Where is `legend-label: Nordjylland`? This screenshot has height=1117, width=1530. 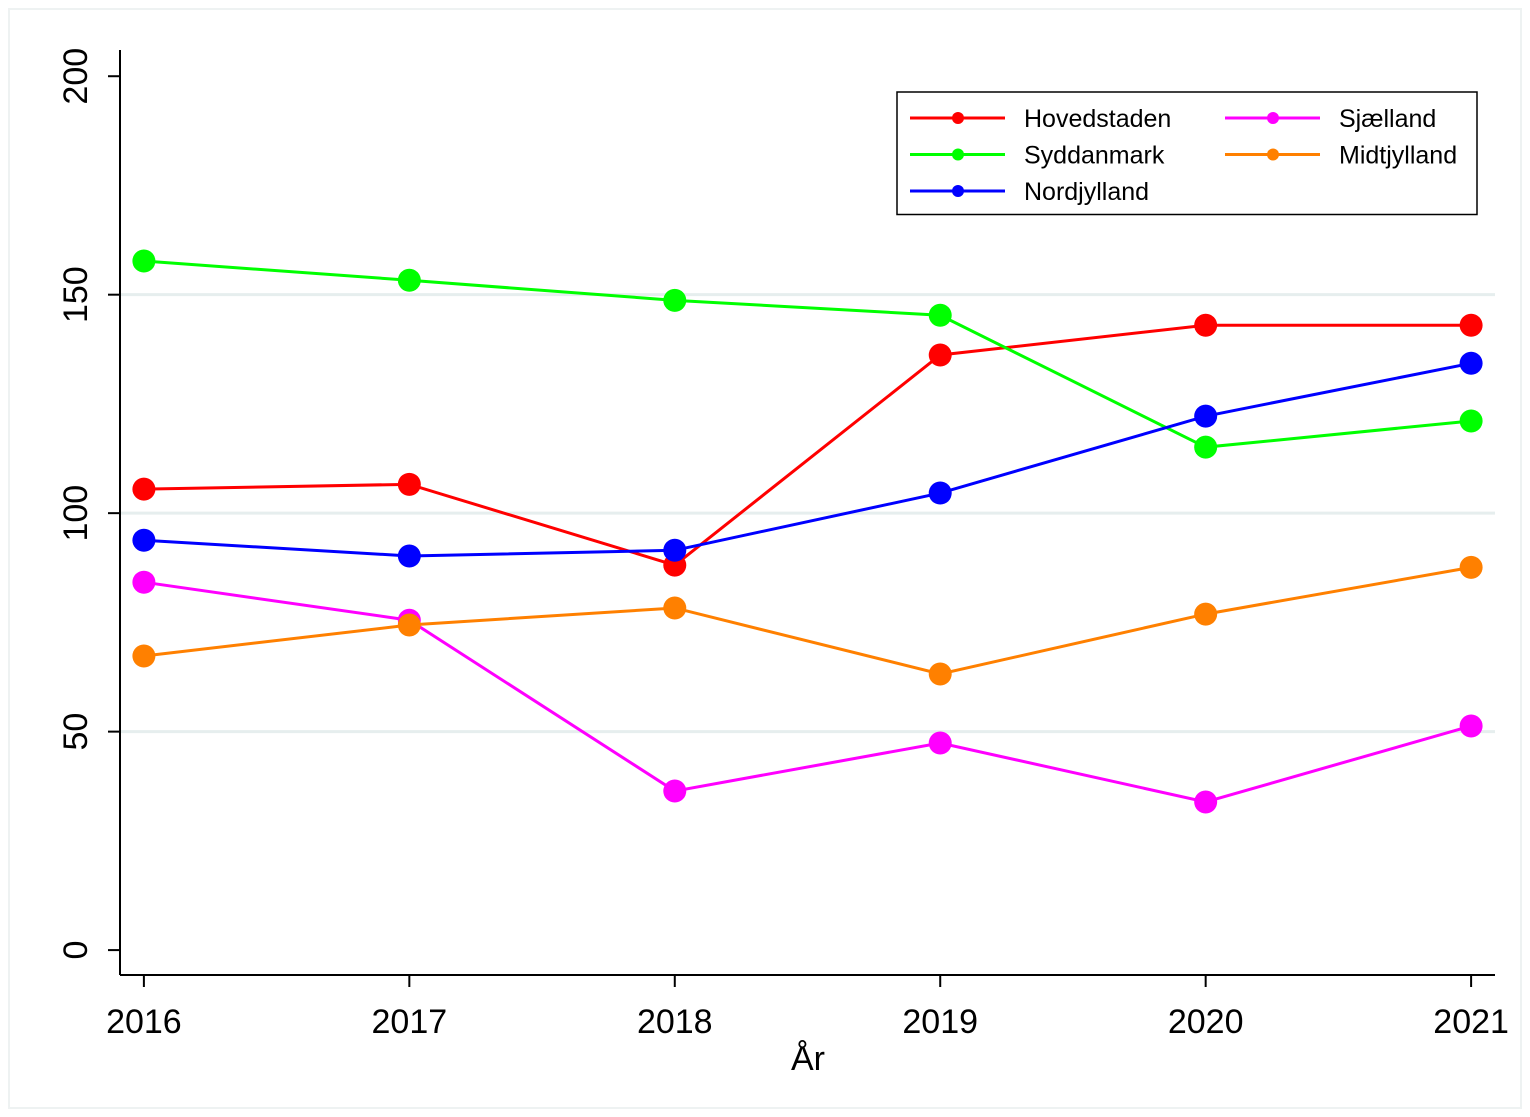
legend-label: Nordjylland is located at coordinates (1086, 192).